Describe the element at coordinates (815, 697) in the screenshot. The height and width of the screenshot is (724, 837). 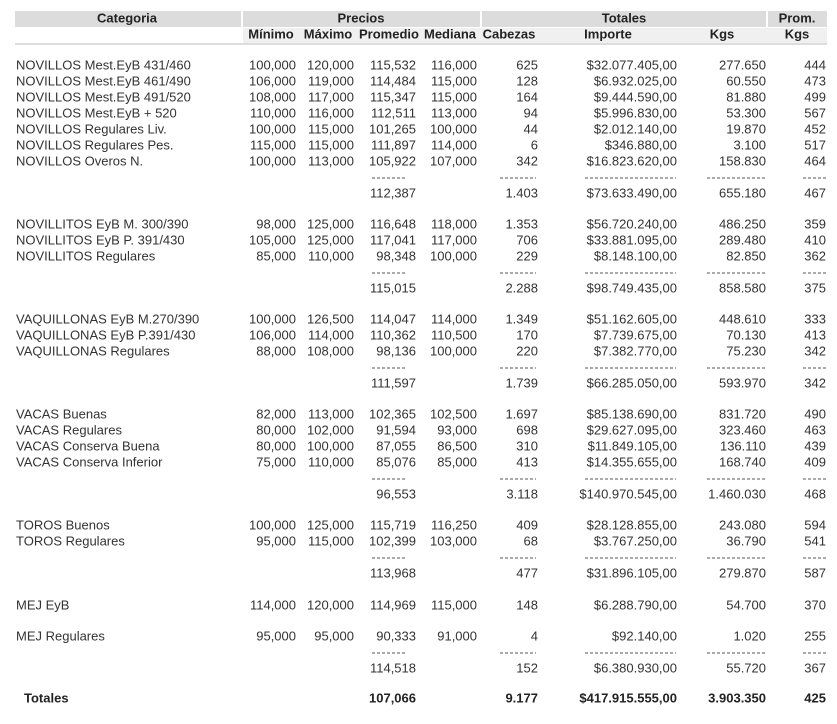
I see `totals-value: 425` at that location.